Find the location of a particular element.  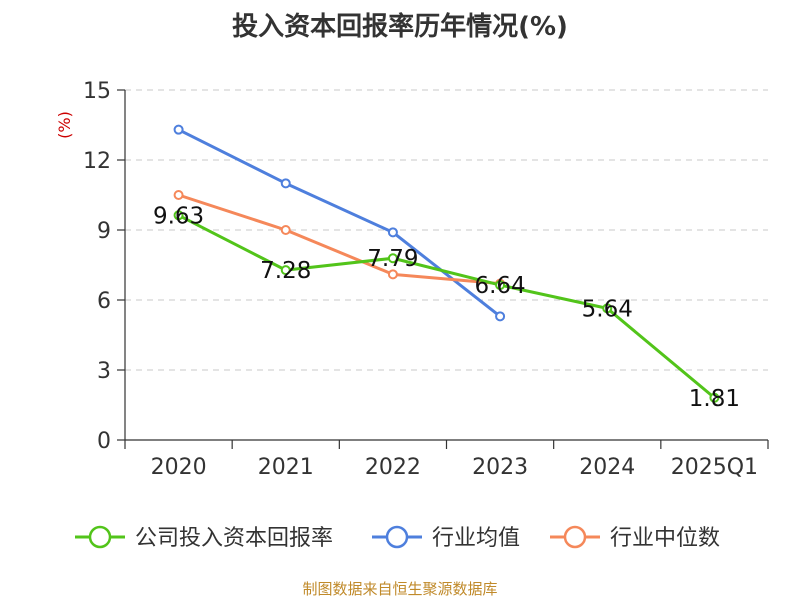

x-tick-label: 2020 is located at coordinates (179, 467).